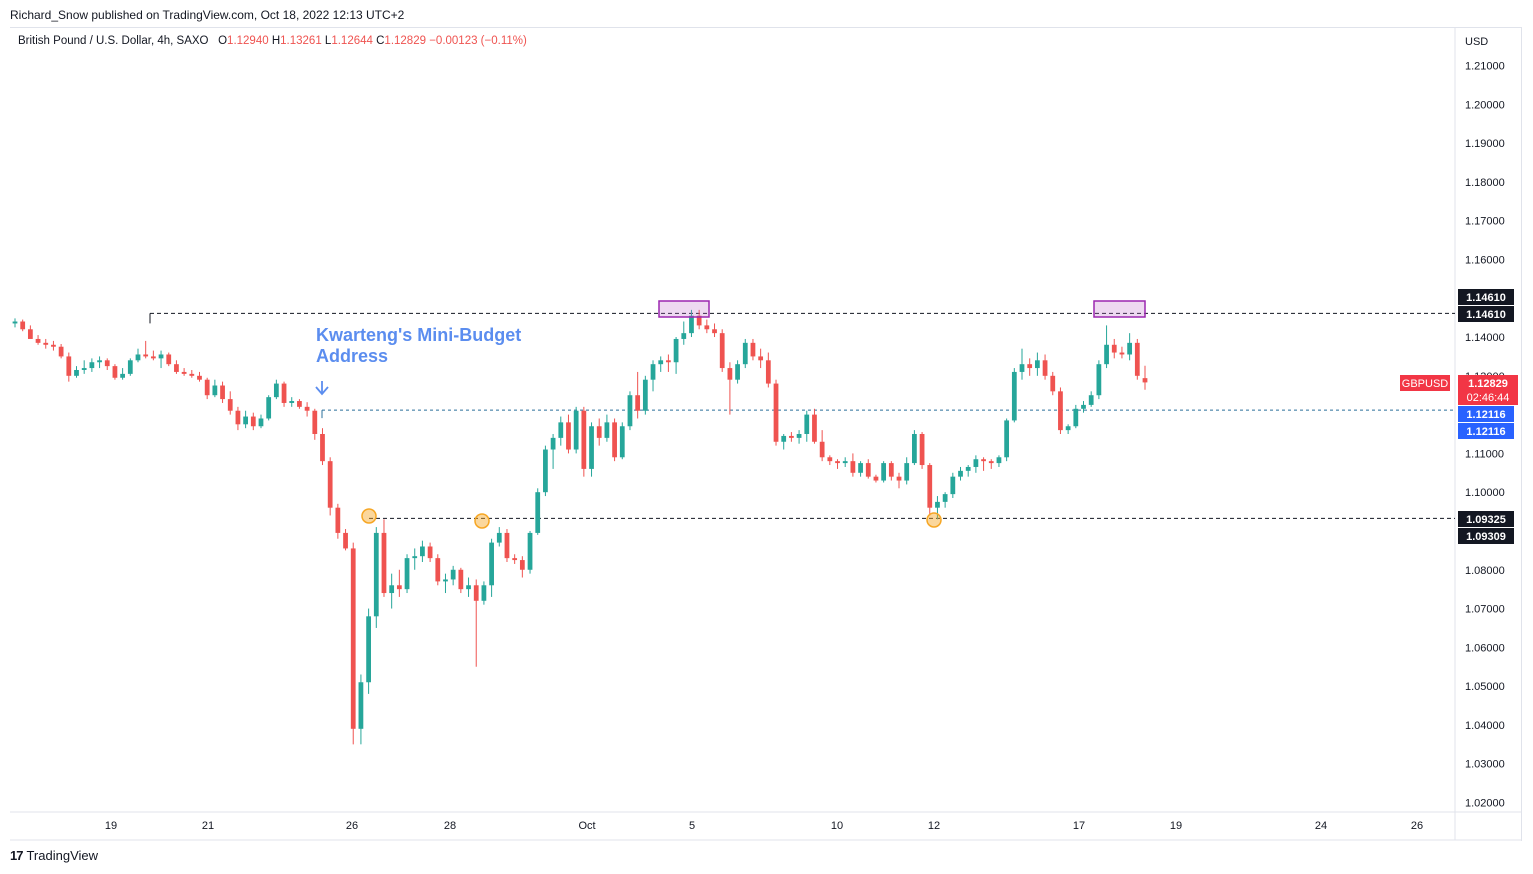  Describe the element at coordinates (419, 335) in the screenshot. I see `annotation-line-1: Kwarteng's Mini-Budget` at that location.